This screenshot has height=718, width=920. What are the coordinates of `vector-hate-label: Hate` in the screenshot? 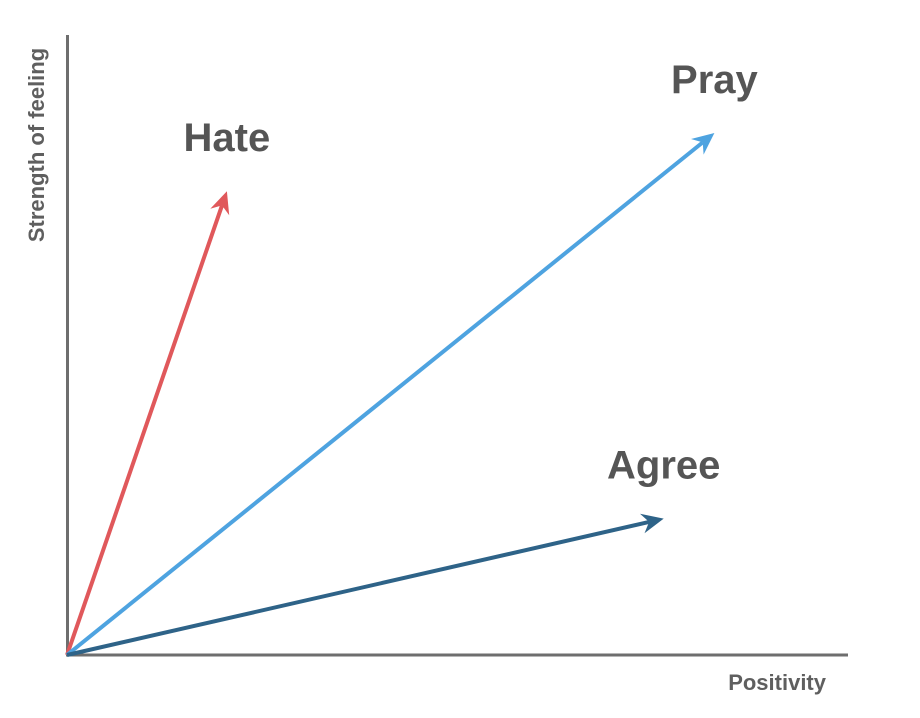 It's located at (227, 138).